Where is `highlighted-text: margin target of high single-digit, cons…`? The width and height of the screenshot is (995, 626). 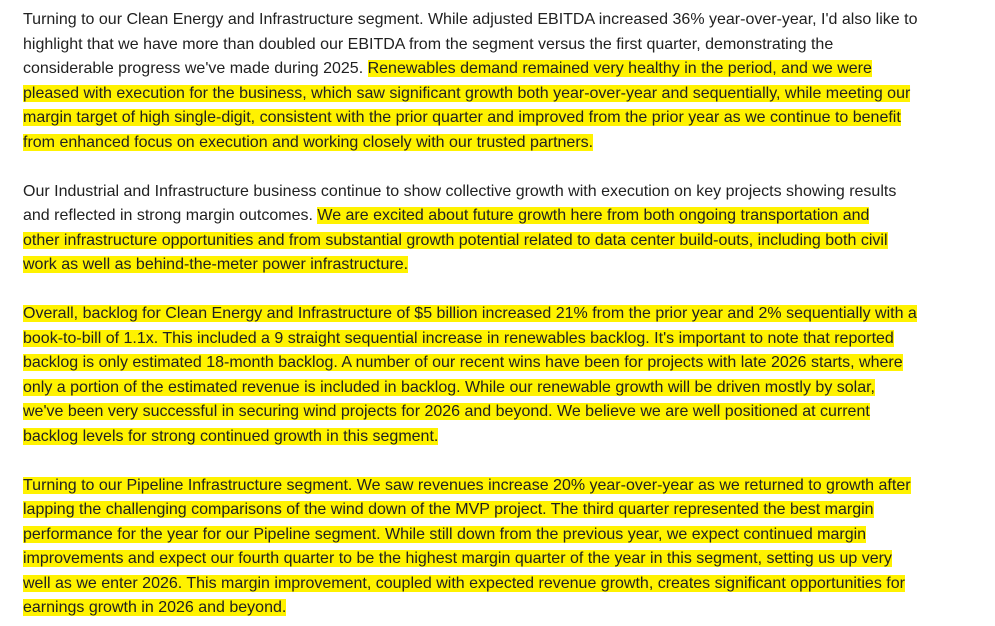 highlighted-text: margin target of high single-digit, cons… is located at coordinates (462, 117).